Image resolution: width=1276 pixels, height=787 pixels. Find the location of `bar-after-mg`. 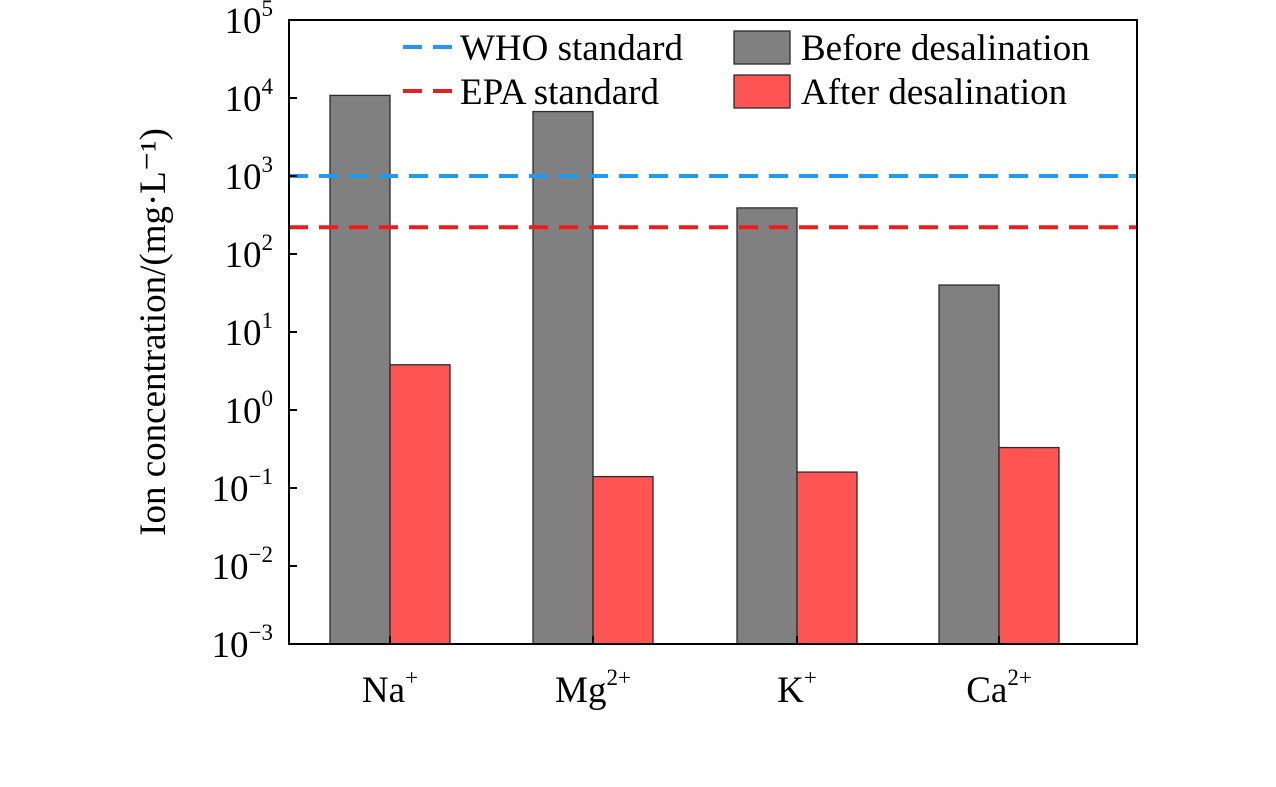

bar-after-mg is located at coordinates (623, 560).